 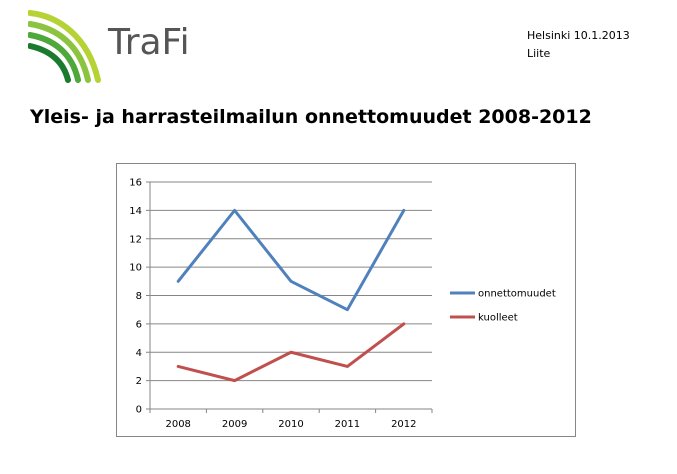 What do you see at coordinates (64, 46) in the screenshot?
I see `trafi-logo-icon` at bounding box center [64, 46].